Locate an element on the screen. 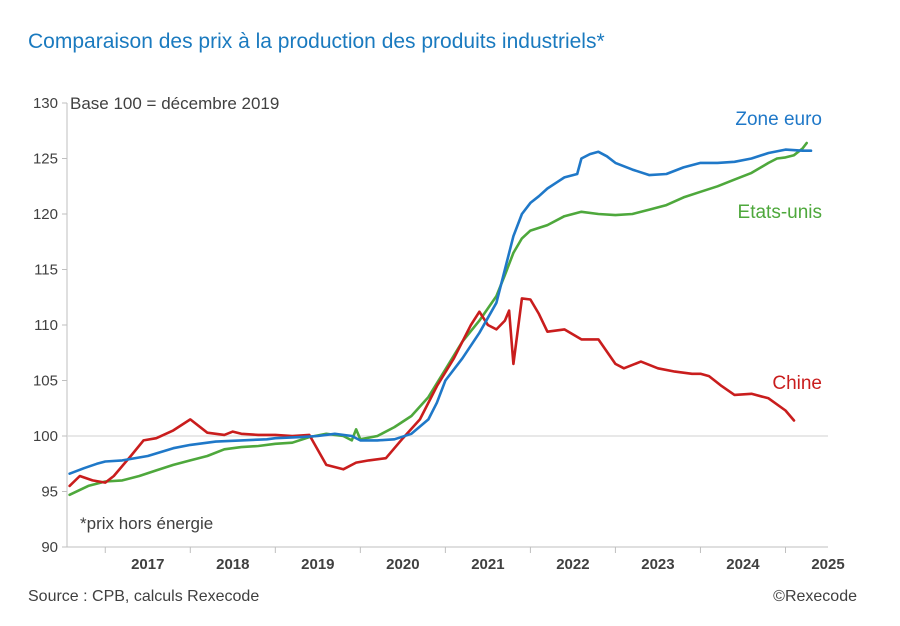  series-label-zone-euro: Zone euro is located at coordinates (778, 119).